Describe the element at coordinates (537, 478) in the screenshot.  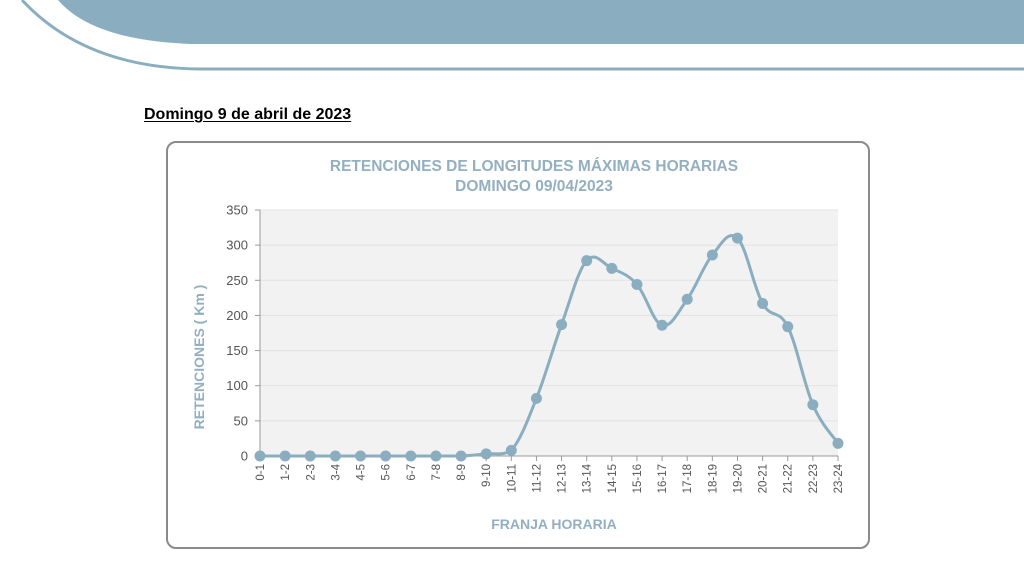
I see `x-tick-label: 11-12` at that location.